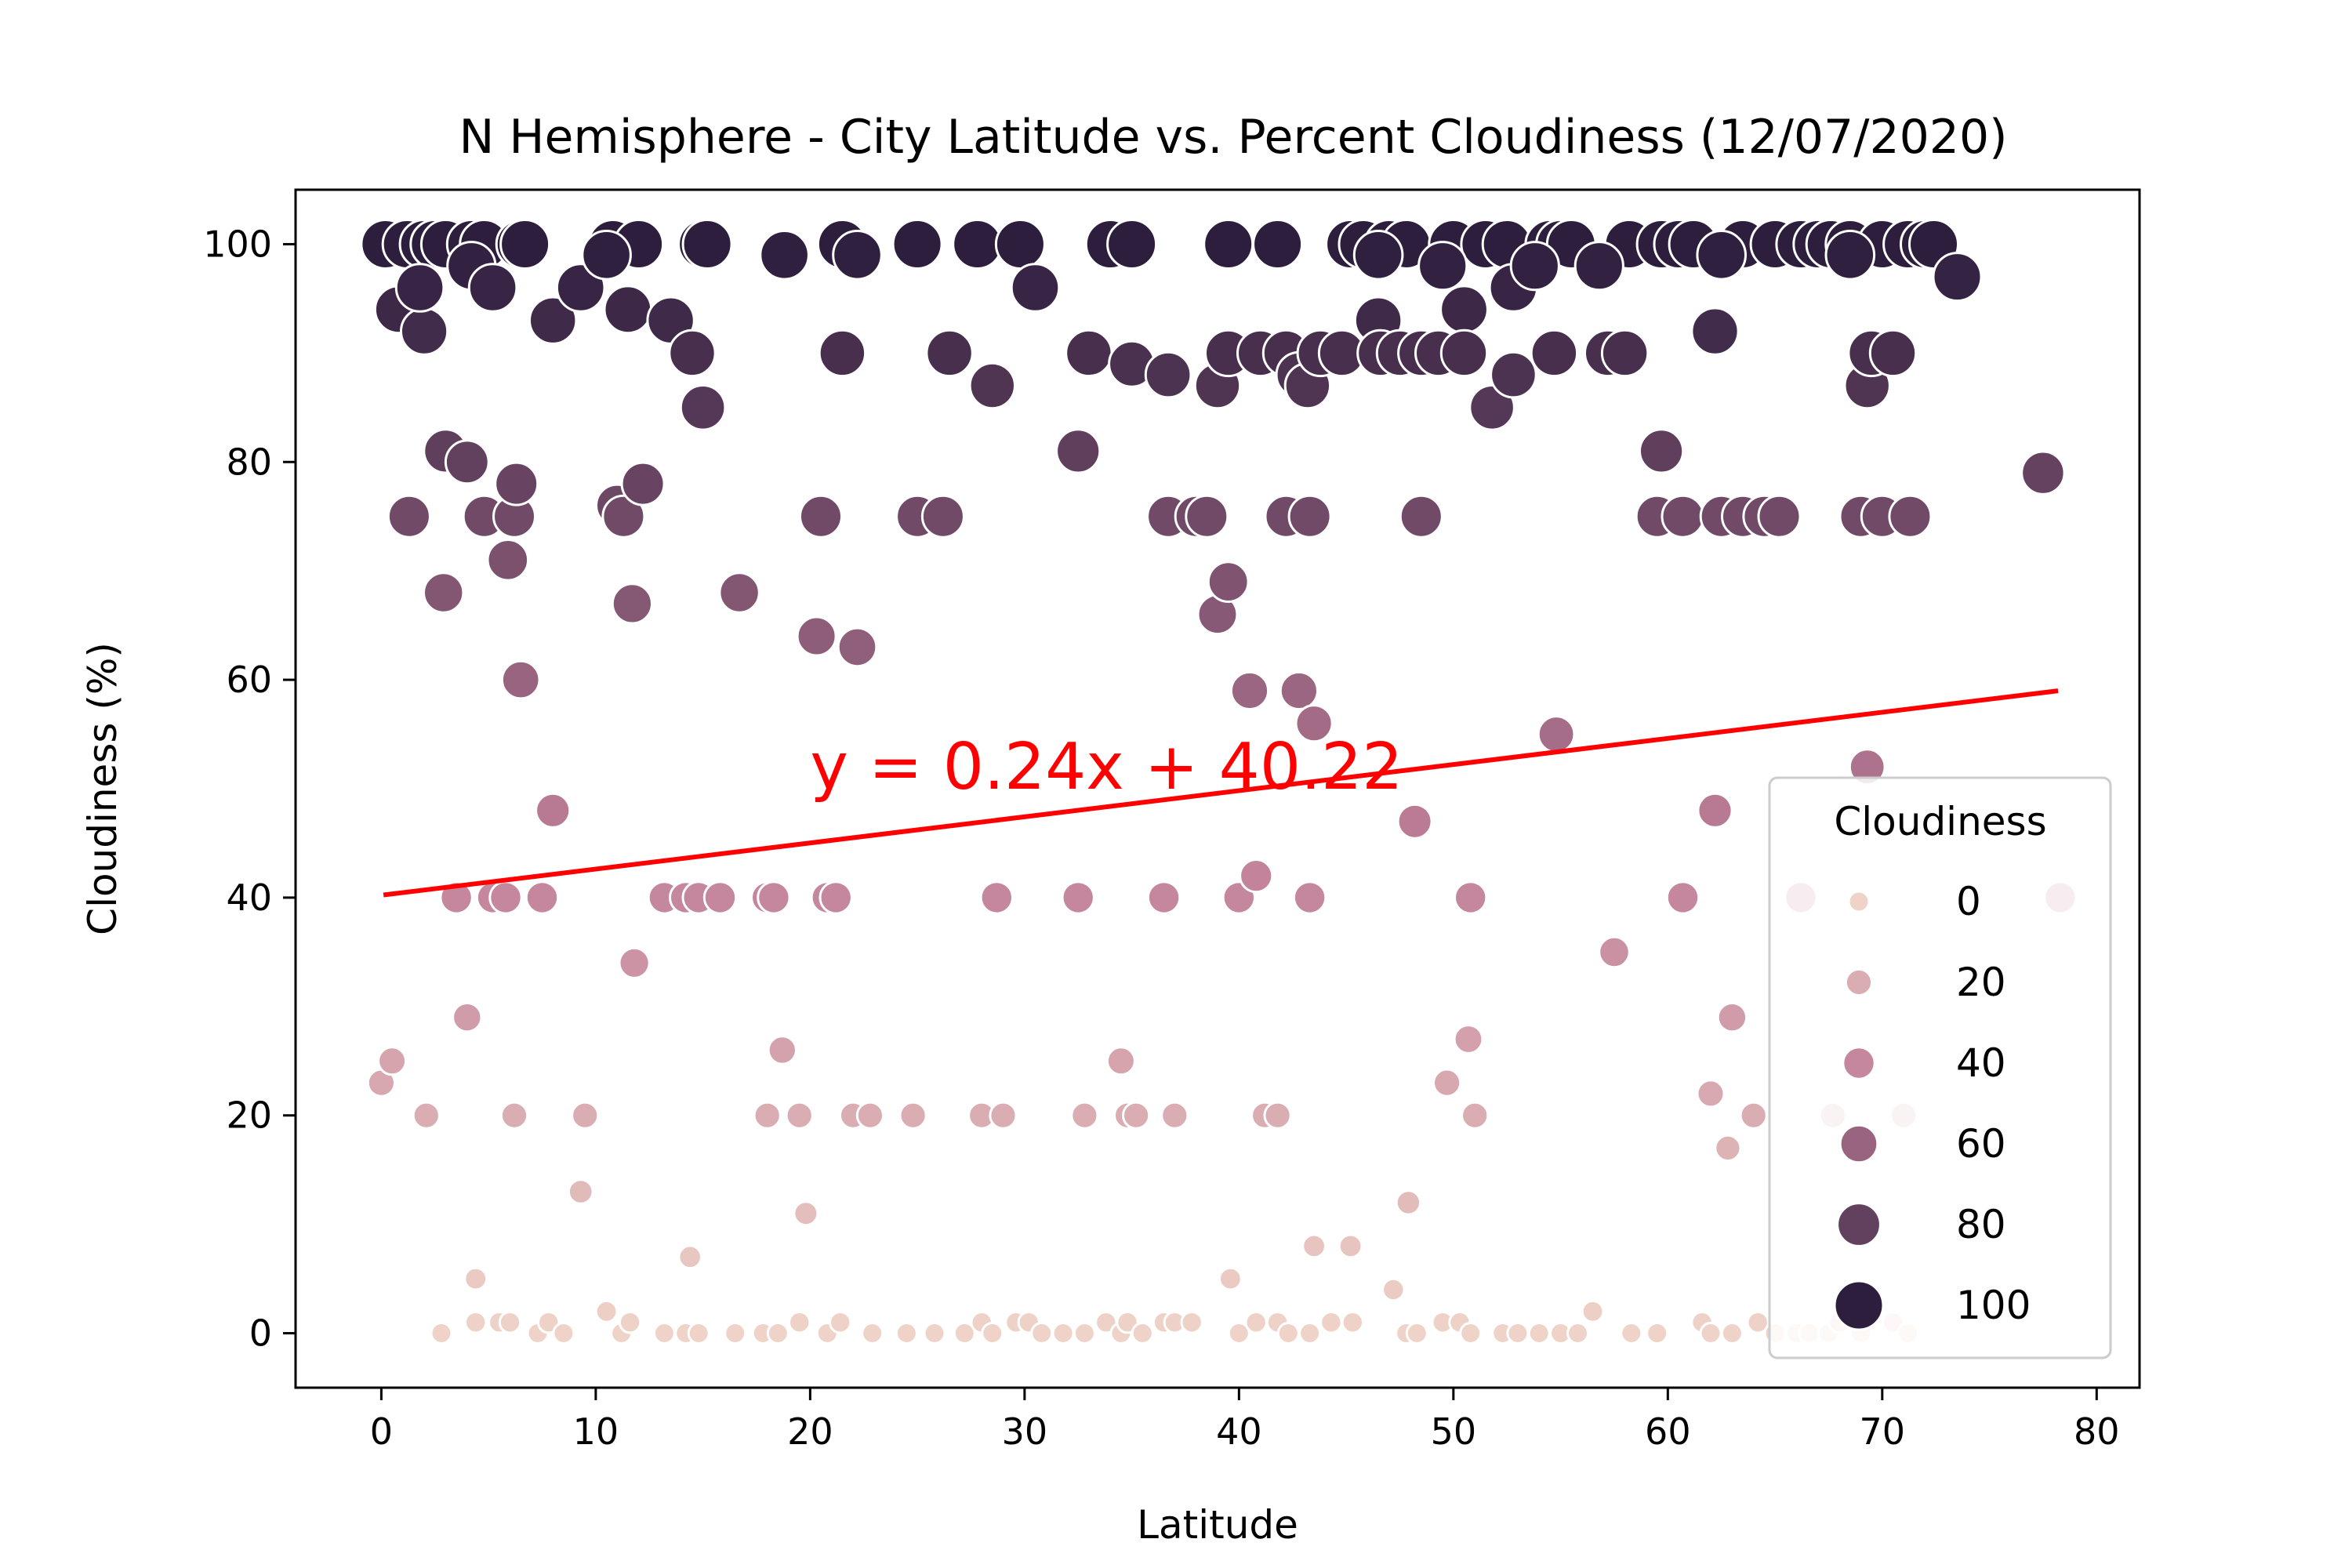 Image resolution: width=2352 pixels, height=1568 pixels. Describe the element at coordinates (249, 789) in the screenshot. I see `y-axis-ticks: 0 20 40 60 80 100` at that location.